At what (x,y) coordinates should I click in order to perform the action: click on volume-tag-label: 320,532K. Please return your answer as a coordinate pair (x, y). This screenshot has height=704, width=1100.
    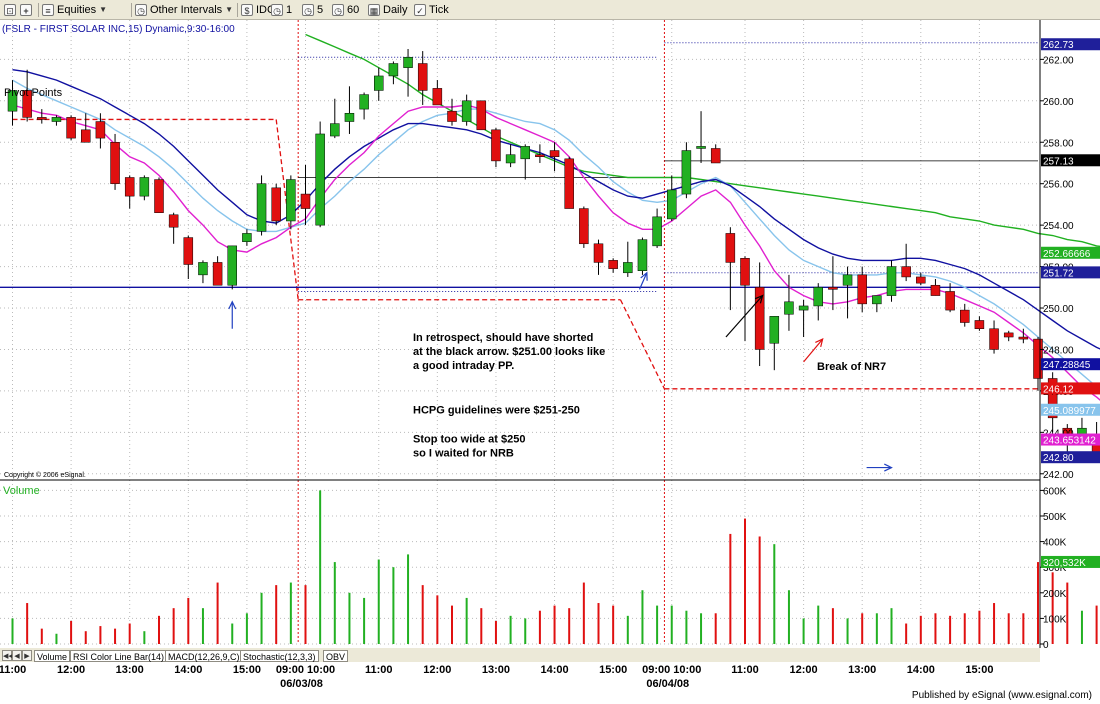
    Looking at the image, I should click on (1064, 563).